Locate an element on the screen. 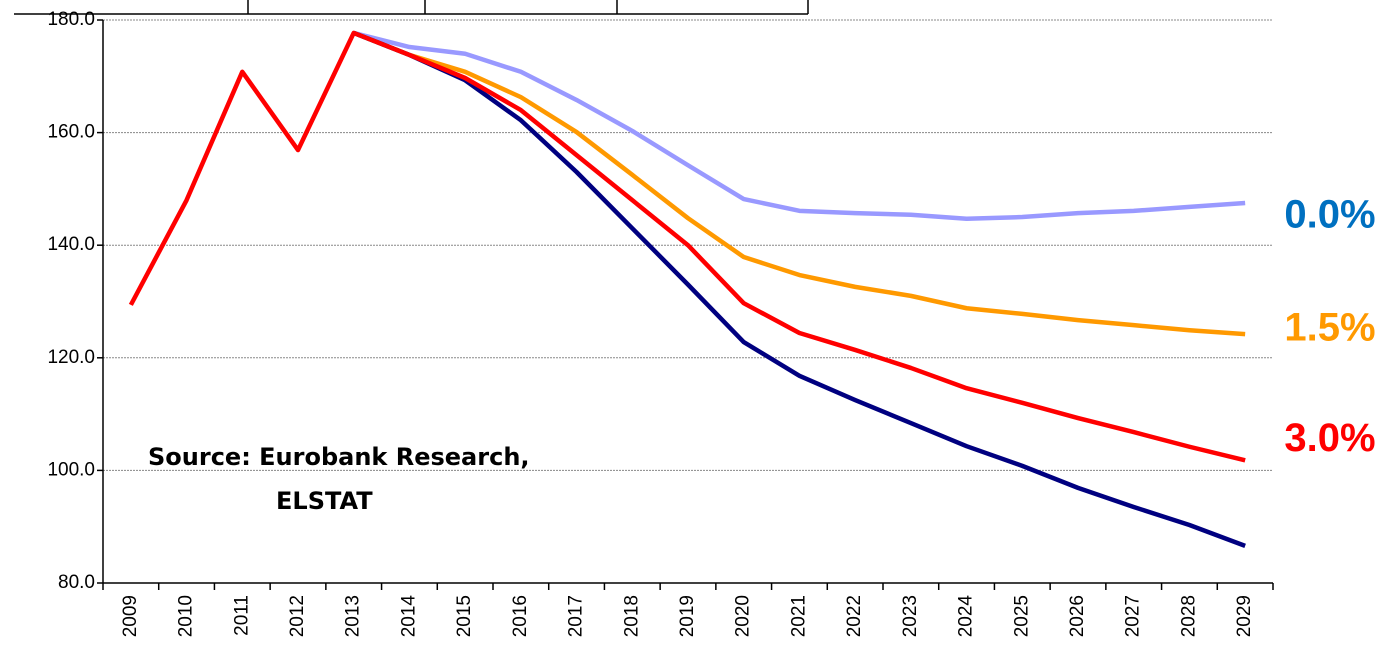 The image size is (1399, 655). y-tick-label: 160.0 is located at coordinates (71, 132).